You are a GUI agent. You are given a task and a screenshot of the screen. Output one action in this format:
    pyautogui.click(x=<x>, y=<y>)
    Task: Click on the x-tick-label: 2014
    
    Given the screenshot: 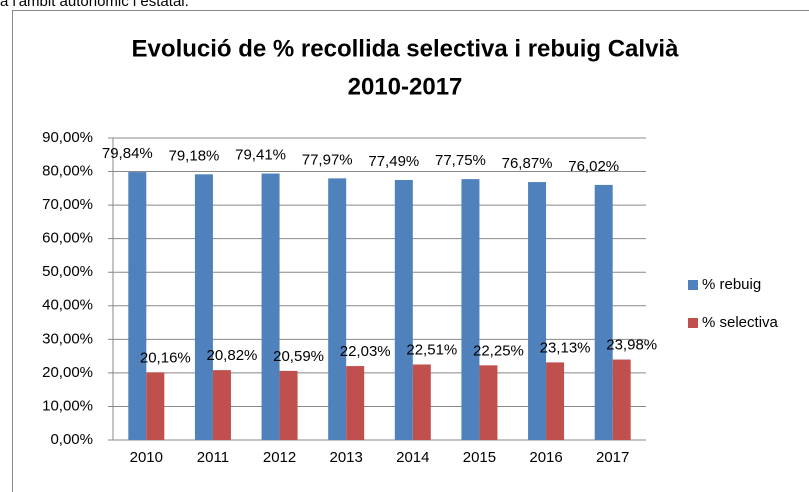 What is the action you would take?
    pyautogui.click(x=412, y=457)
    